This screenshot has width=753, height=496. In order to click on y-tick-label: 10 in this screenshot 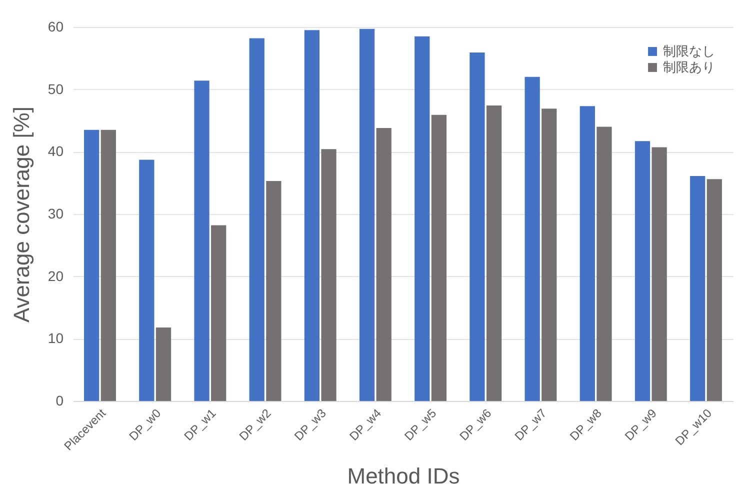, I will do `click(56, 338)`.